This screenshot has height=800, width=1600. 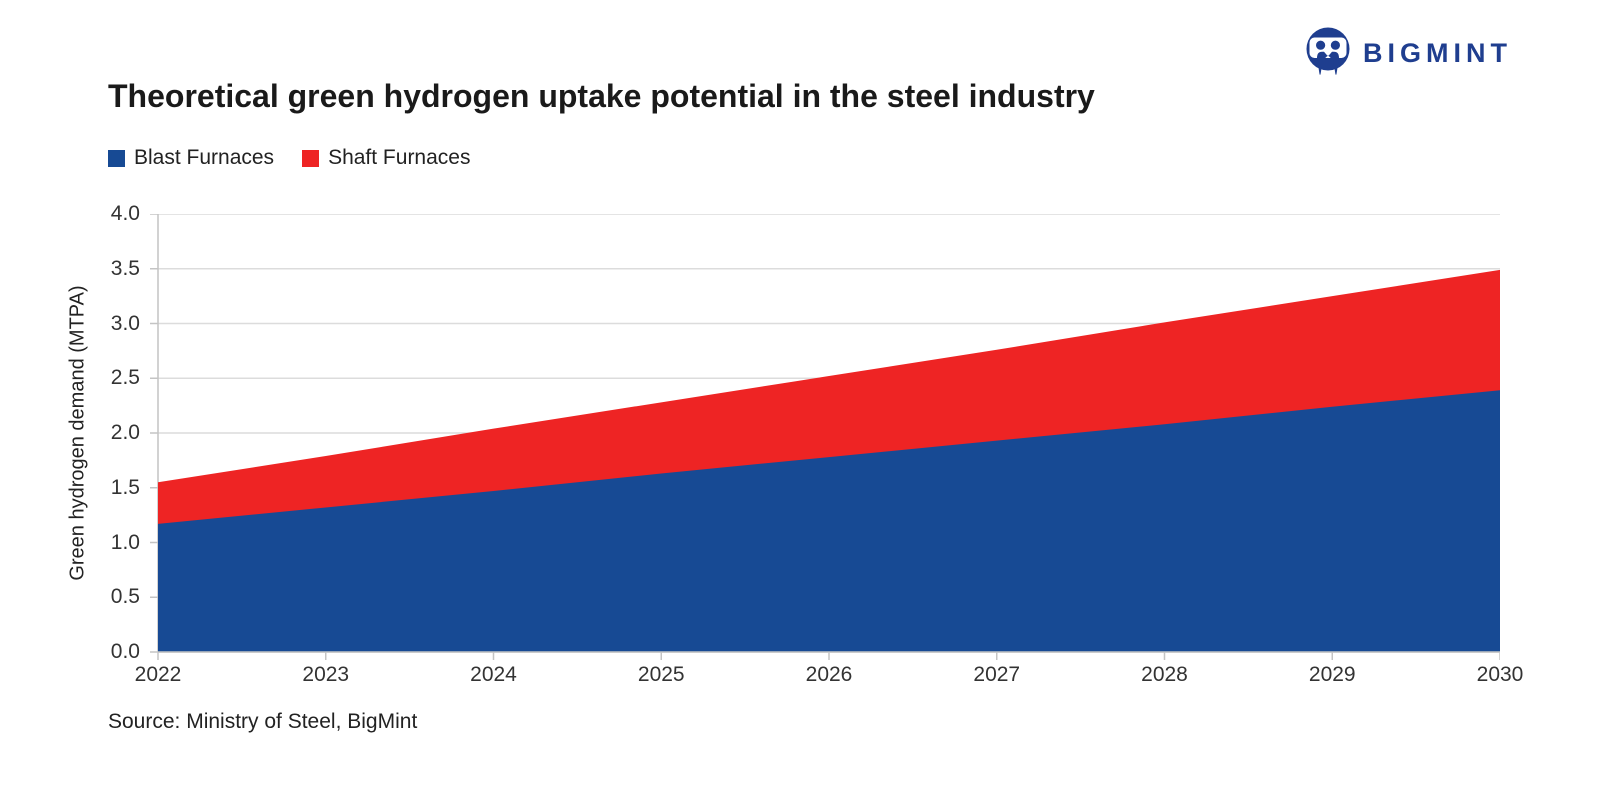 What do you see at coordinates (399, 157) in the screenshot?
I see `legend-label-shaft: Shaft Furnaces` at bounding box center [399, 157].